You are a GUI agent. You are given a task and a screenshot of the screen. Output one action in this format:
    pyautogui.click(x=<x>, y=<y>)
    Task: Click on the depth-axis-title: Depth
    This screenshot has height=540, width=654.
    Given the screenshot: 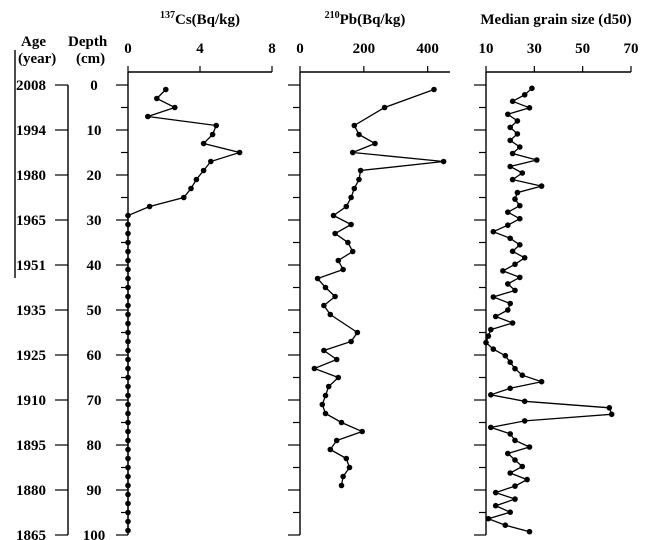 What is the action you would take?
    pyautogui.click(x=88, y=42)
    